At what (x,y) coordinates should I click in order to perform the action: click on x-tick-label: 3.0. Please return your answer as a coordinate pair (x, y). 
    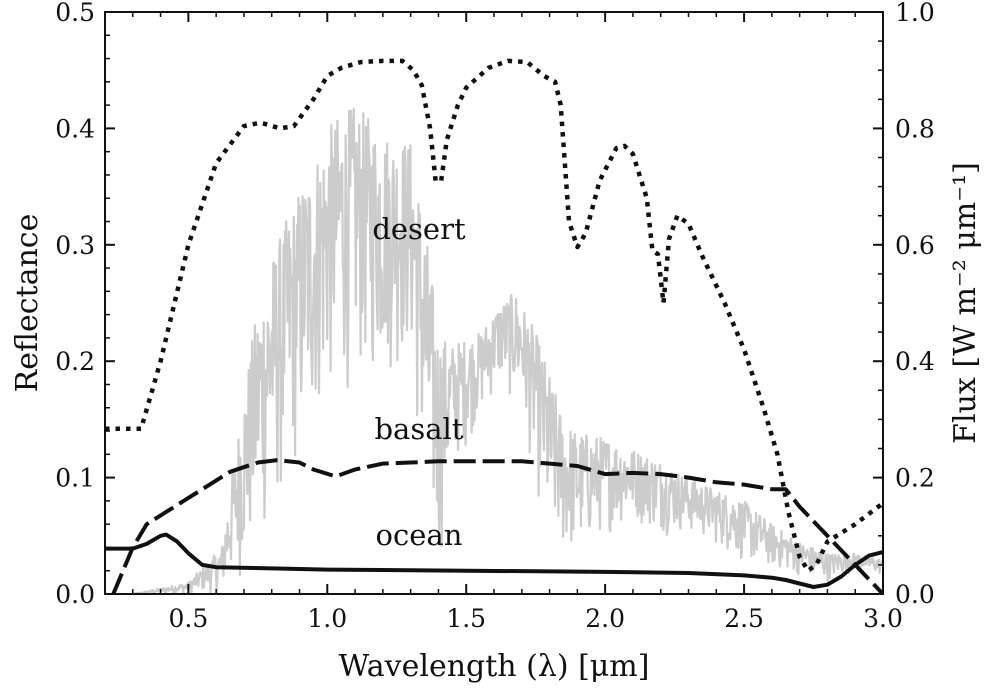
    Looking at the image, I should click on (883, 618).